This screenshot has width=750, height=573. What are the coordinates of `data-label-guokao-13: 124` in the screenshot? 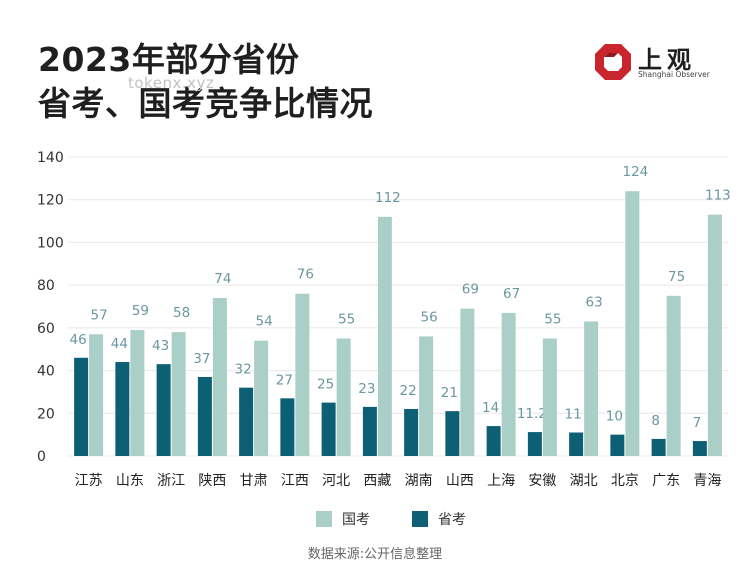 It's located at (635, 172).